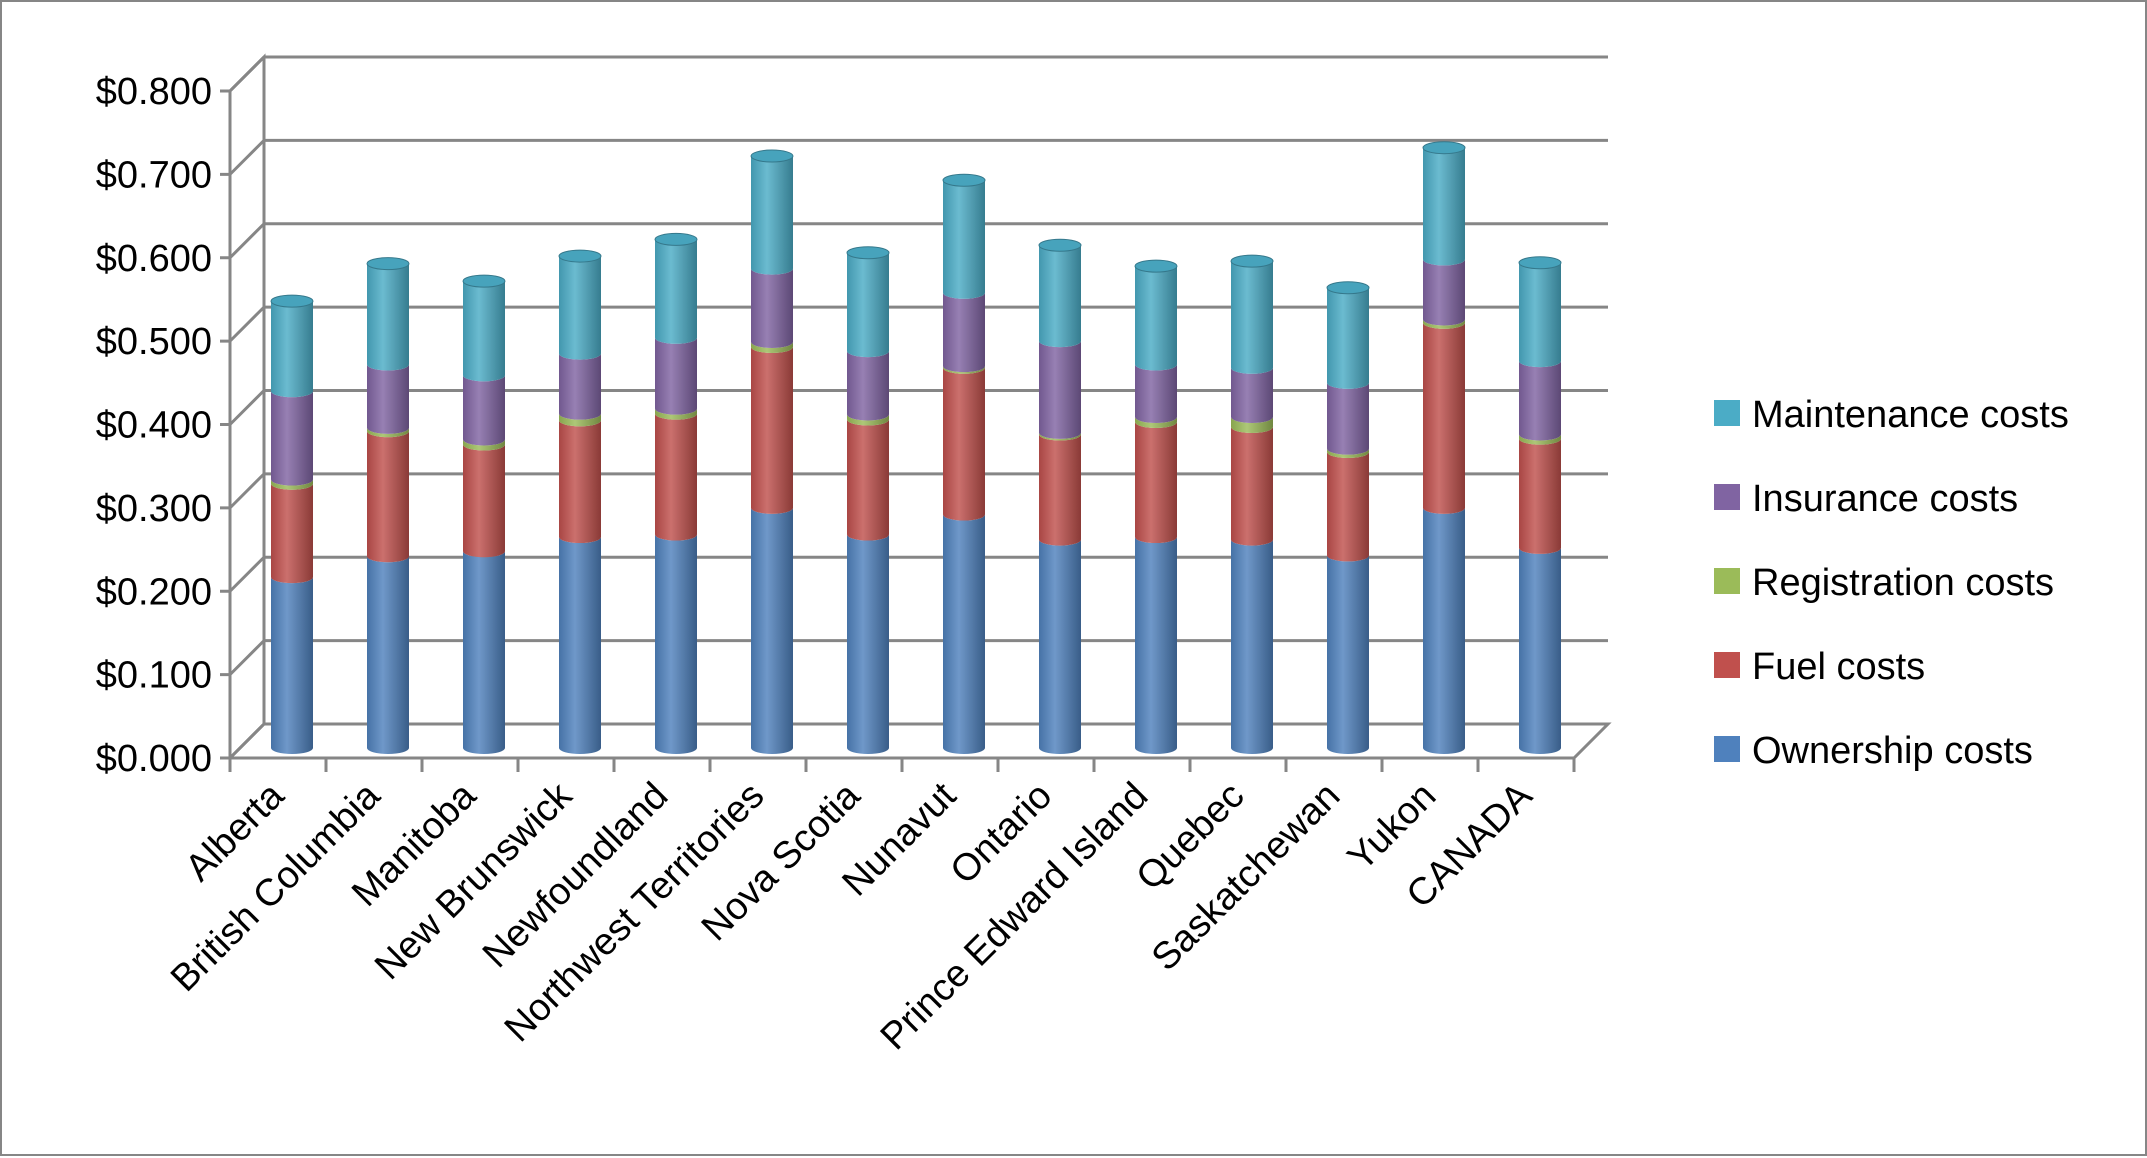 The width and height of the screenshot is (2147, 1158). I want to click on y-tick-label: $0.600, so click(154, 259).